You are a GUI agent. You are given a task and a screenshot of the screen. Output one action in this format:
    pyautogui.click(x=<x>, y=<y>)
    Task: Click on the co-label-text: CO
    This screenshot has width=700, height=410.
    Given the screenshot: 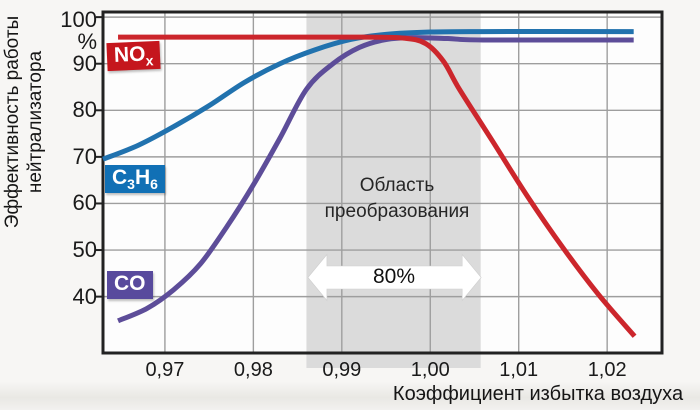 What is the action you would take?
    pyautogui.click(x=130, y=283)
    